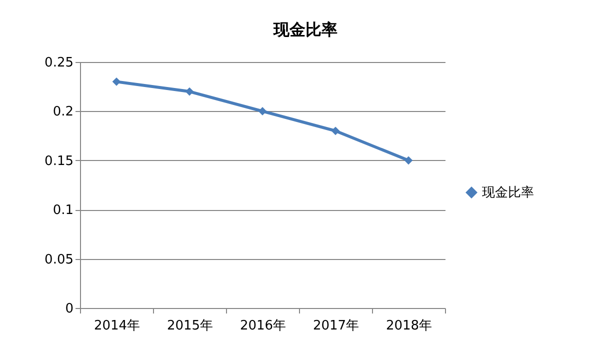 Image resolution: width=612 pixels, height=352 pixels. I want to click on x-tick-label: 2018年, so click(409, 326).